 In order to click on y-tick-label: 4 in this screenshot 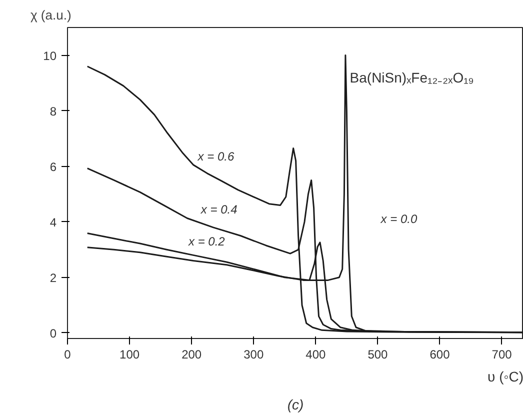, I will do `click(53, 222)`.